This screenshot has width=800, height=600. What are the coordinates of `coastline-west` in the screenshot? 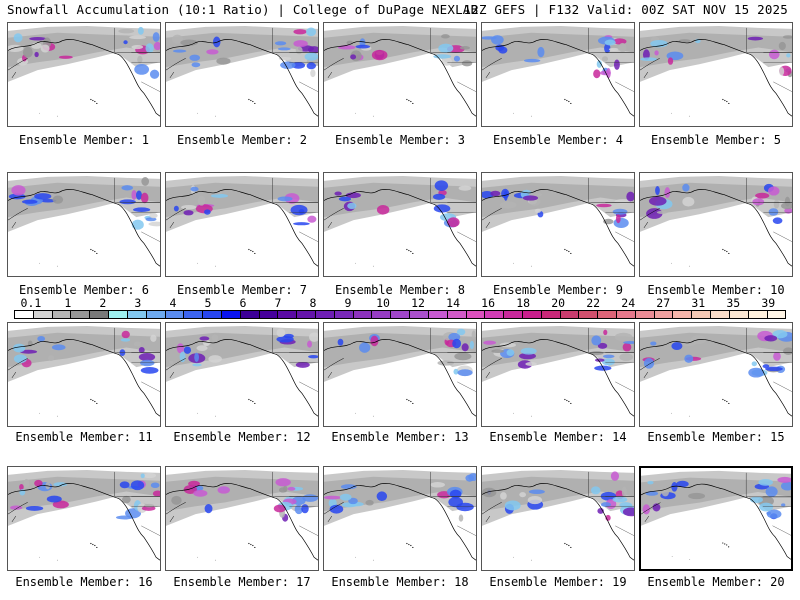 It's located at (650, 218).